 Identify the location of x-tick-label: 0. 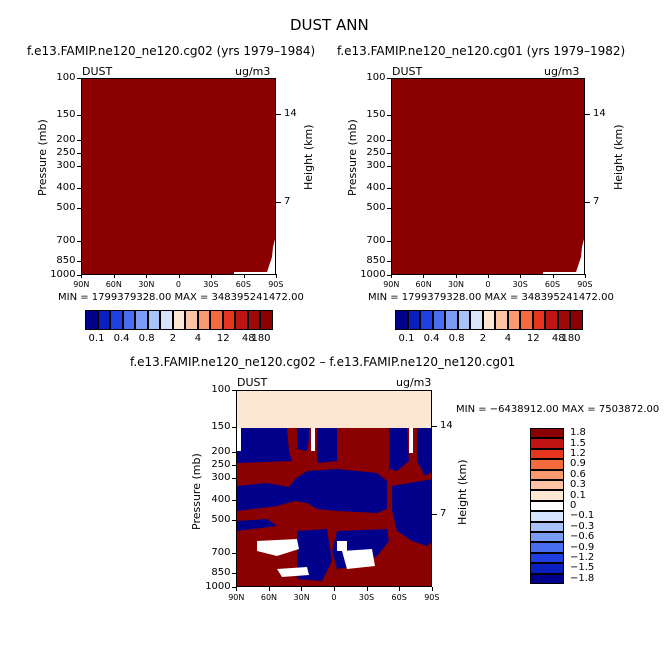
(488, 284).